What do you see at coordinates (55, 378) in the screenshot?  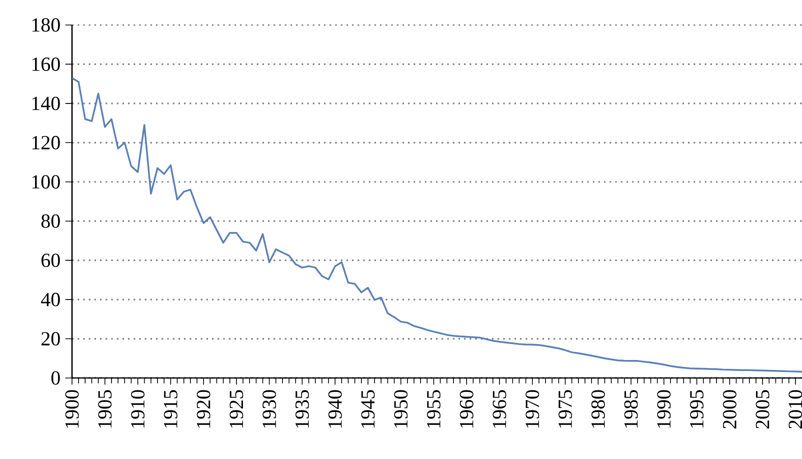 I see `y-tick-label: 0` at bounding box center [55, 378].